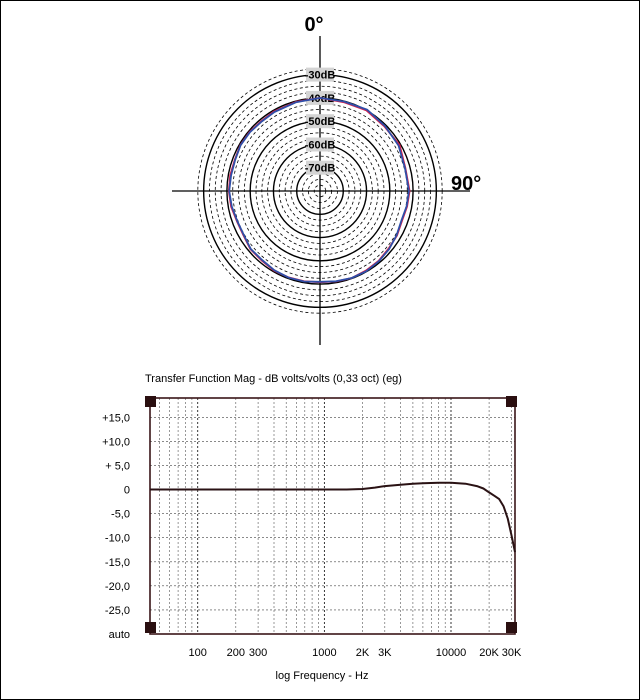 Image resolution: width=640 pixels, height=700 pixels. I want to click on ring-label: -60dB, so click(320, 146).